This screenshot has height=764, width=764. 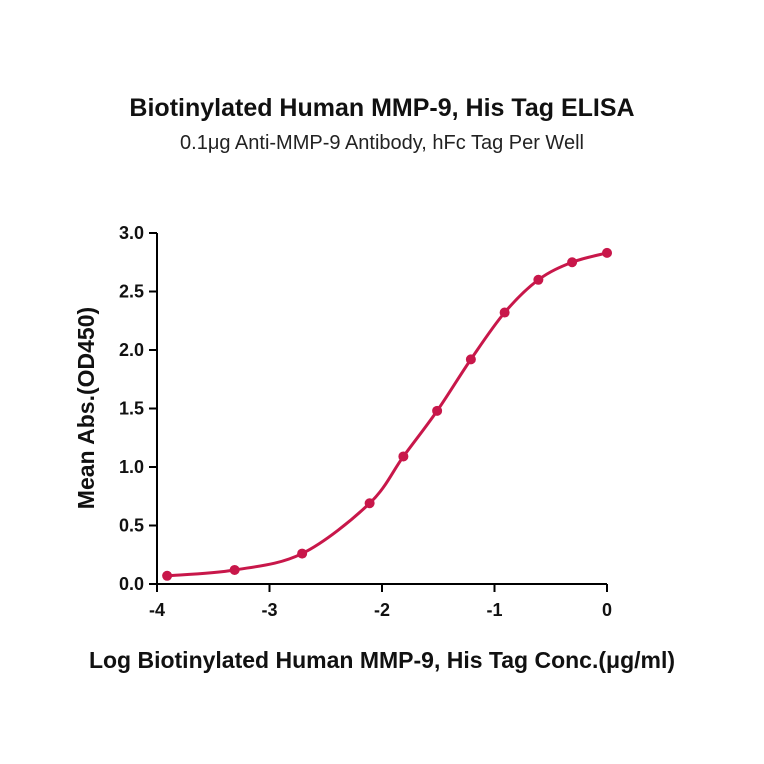 What do you see at coordinates (131, 233) in the screenshot?
I see `y-tick-label: 3.0` at bounding box center [131, 233].